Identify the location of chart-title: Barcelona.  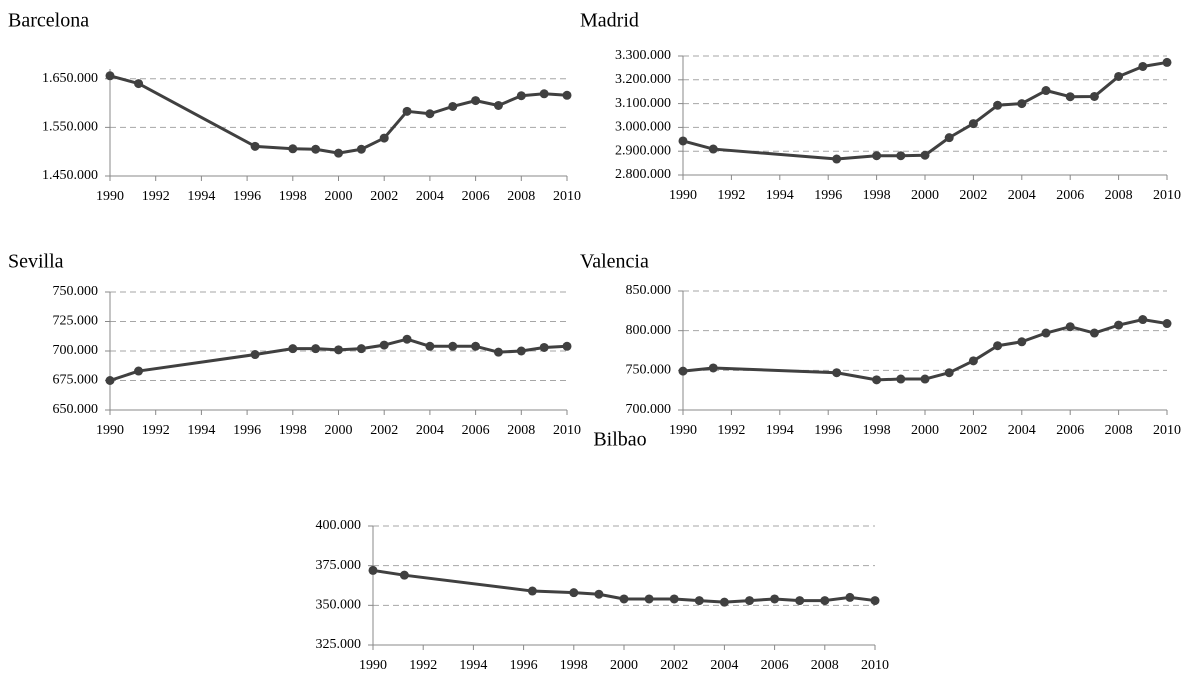
(48, 21).